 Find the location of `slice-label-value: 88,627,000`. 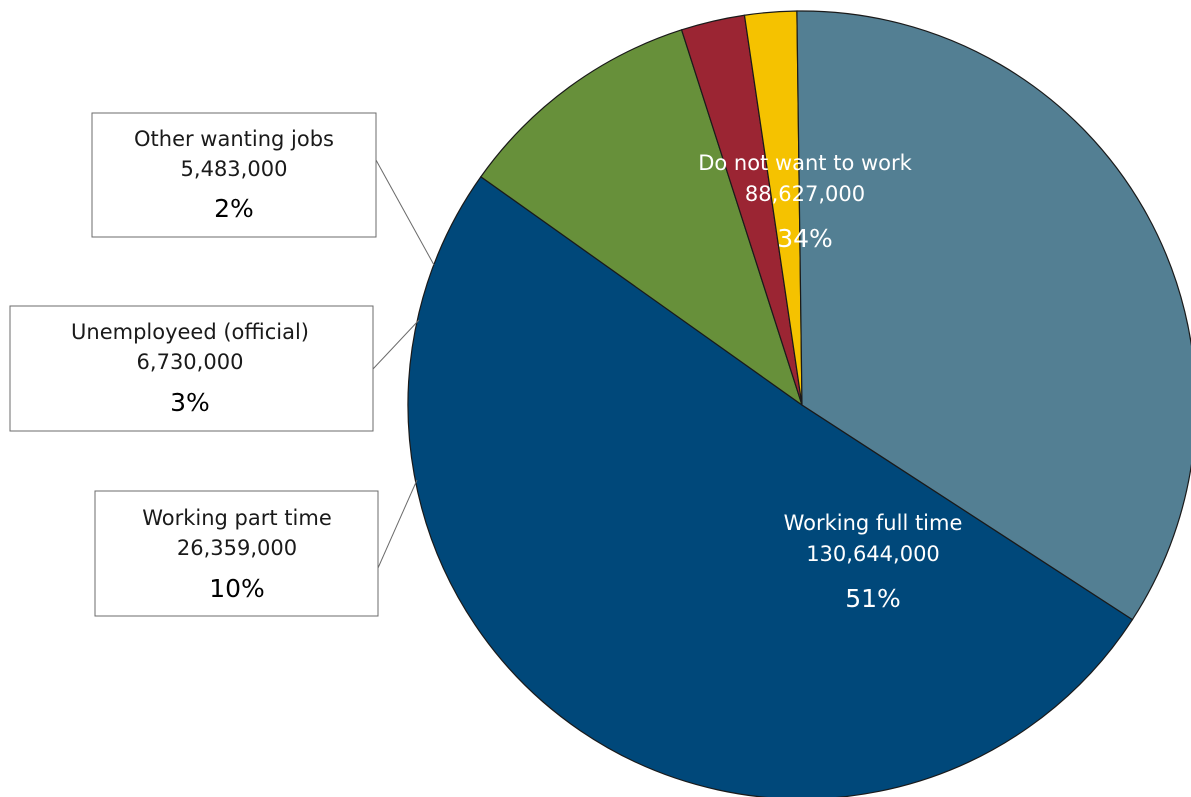

slice-label-value: 88,627,000 is located at coordinates (805, 194).